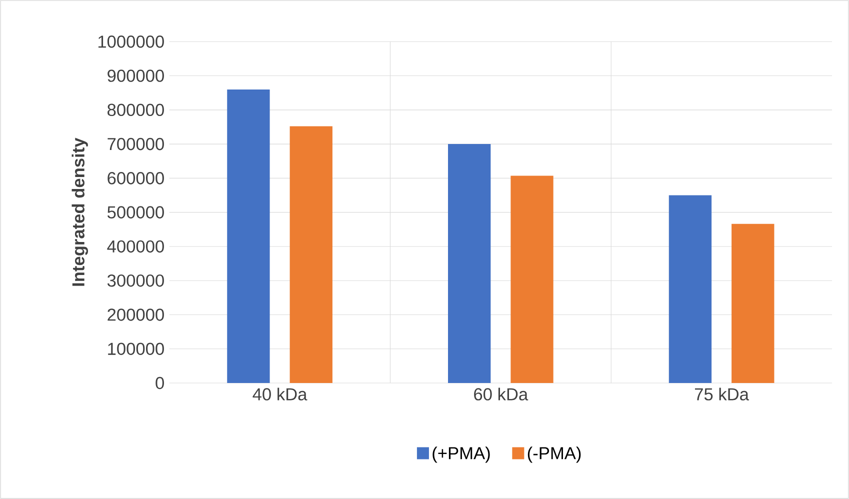 The width and height of the screenshot is (849, 499). Describe the element at coordinates (160, 383) in the screenshot. I see `y-tick-label: 0` at that location.